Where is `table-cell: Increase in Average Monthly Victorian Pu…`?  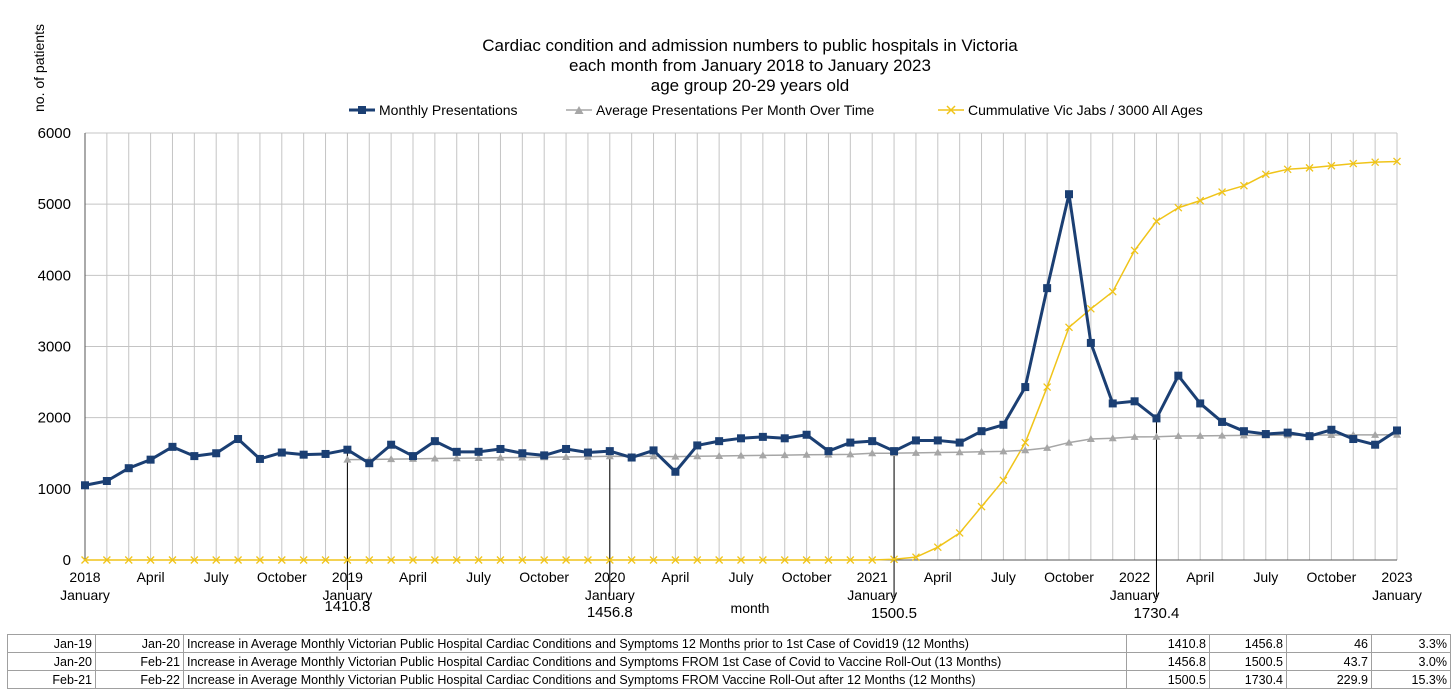 table-cell: Increase in Average Monthly Victorian Pu… is located at coordinates (655, 661).